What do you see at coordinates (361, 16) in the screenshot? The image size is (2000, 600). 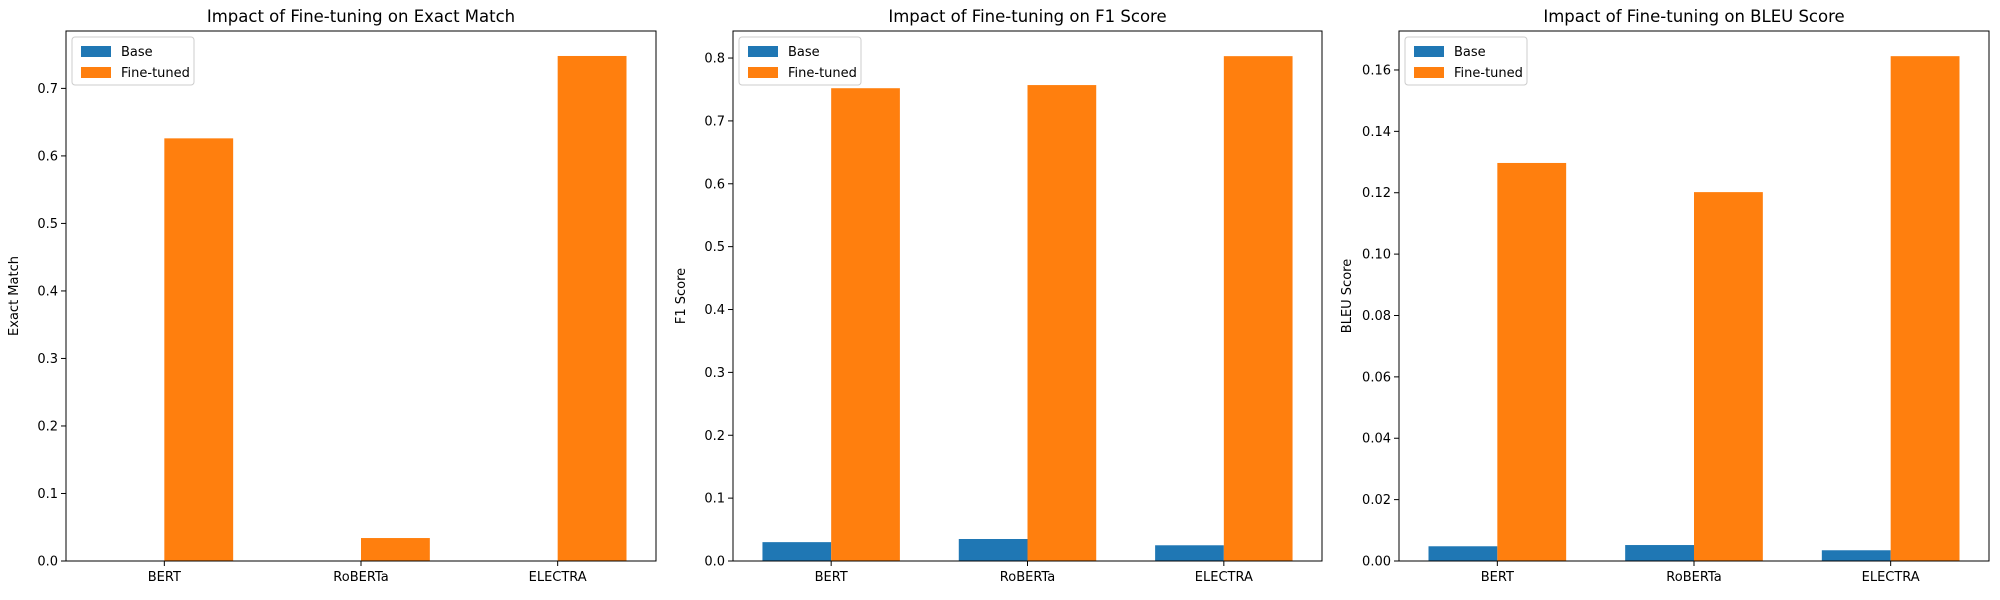 I see `chart-title: Impact of Fine-tuning on Exact Match` at bounding box center [361, 16].